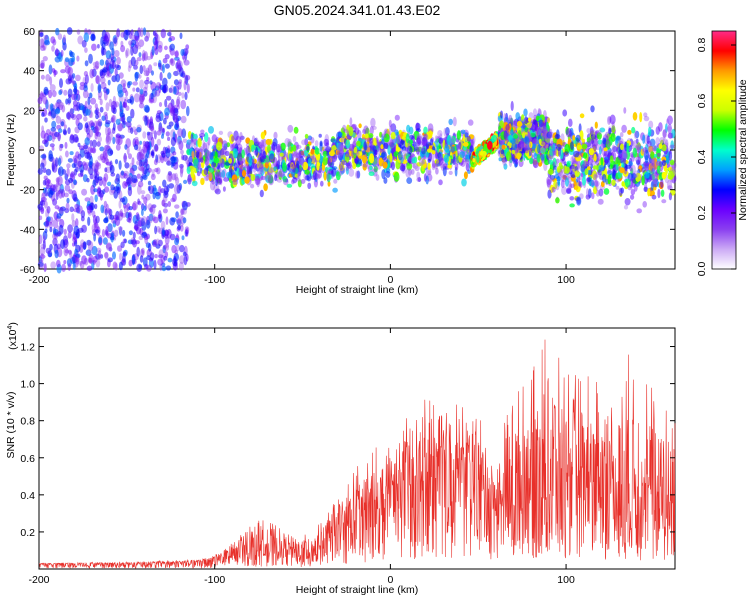 The height and width of the screenshot is (600, 750). I want to click on spectrogram-ytick-label: 60, so click(29, 32).